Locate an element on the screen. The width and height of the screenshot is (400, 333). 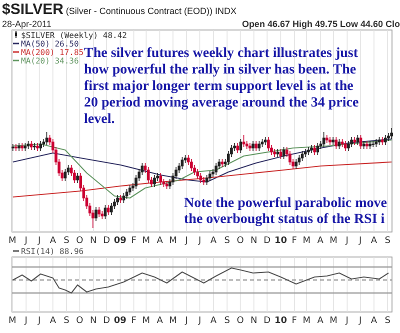
chart-subtitle: 28-Apr-2011 is located at coordinates (27, 24).